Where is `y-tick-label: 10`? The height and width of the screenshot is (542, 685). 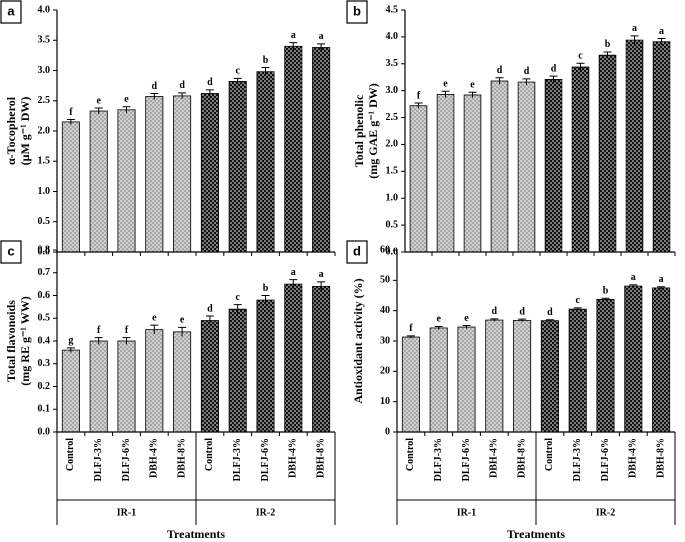 y-tick-label: 10 is located at coordinates (385, 401).